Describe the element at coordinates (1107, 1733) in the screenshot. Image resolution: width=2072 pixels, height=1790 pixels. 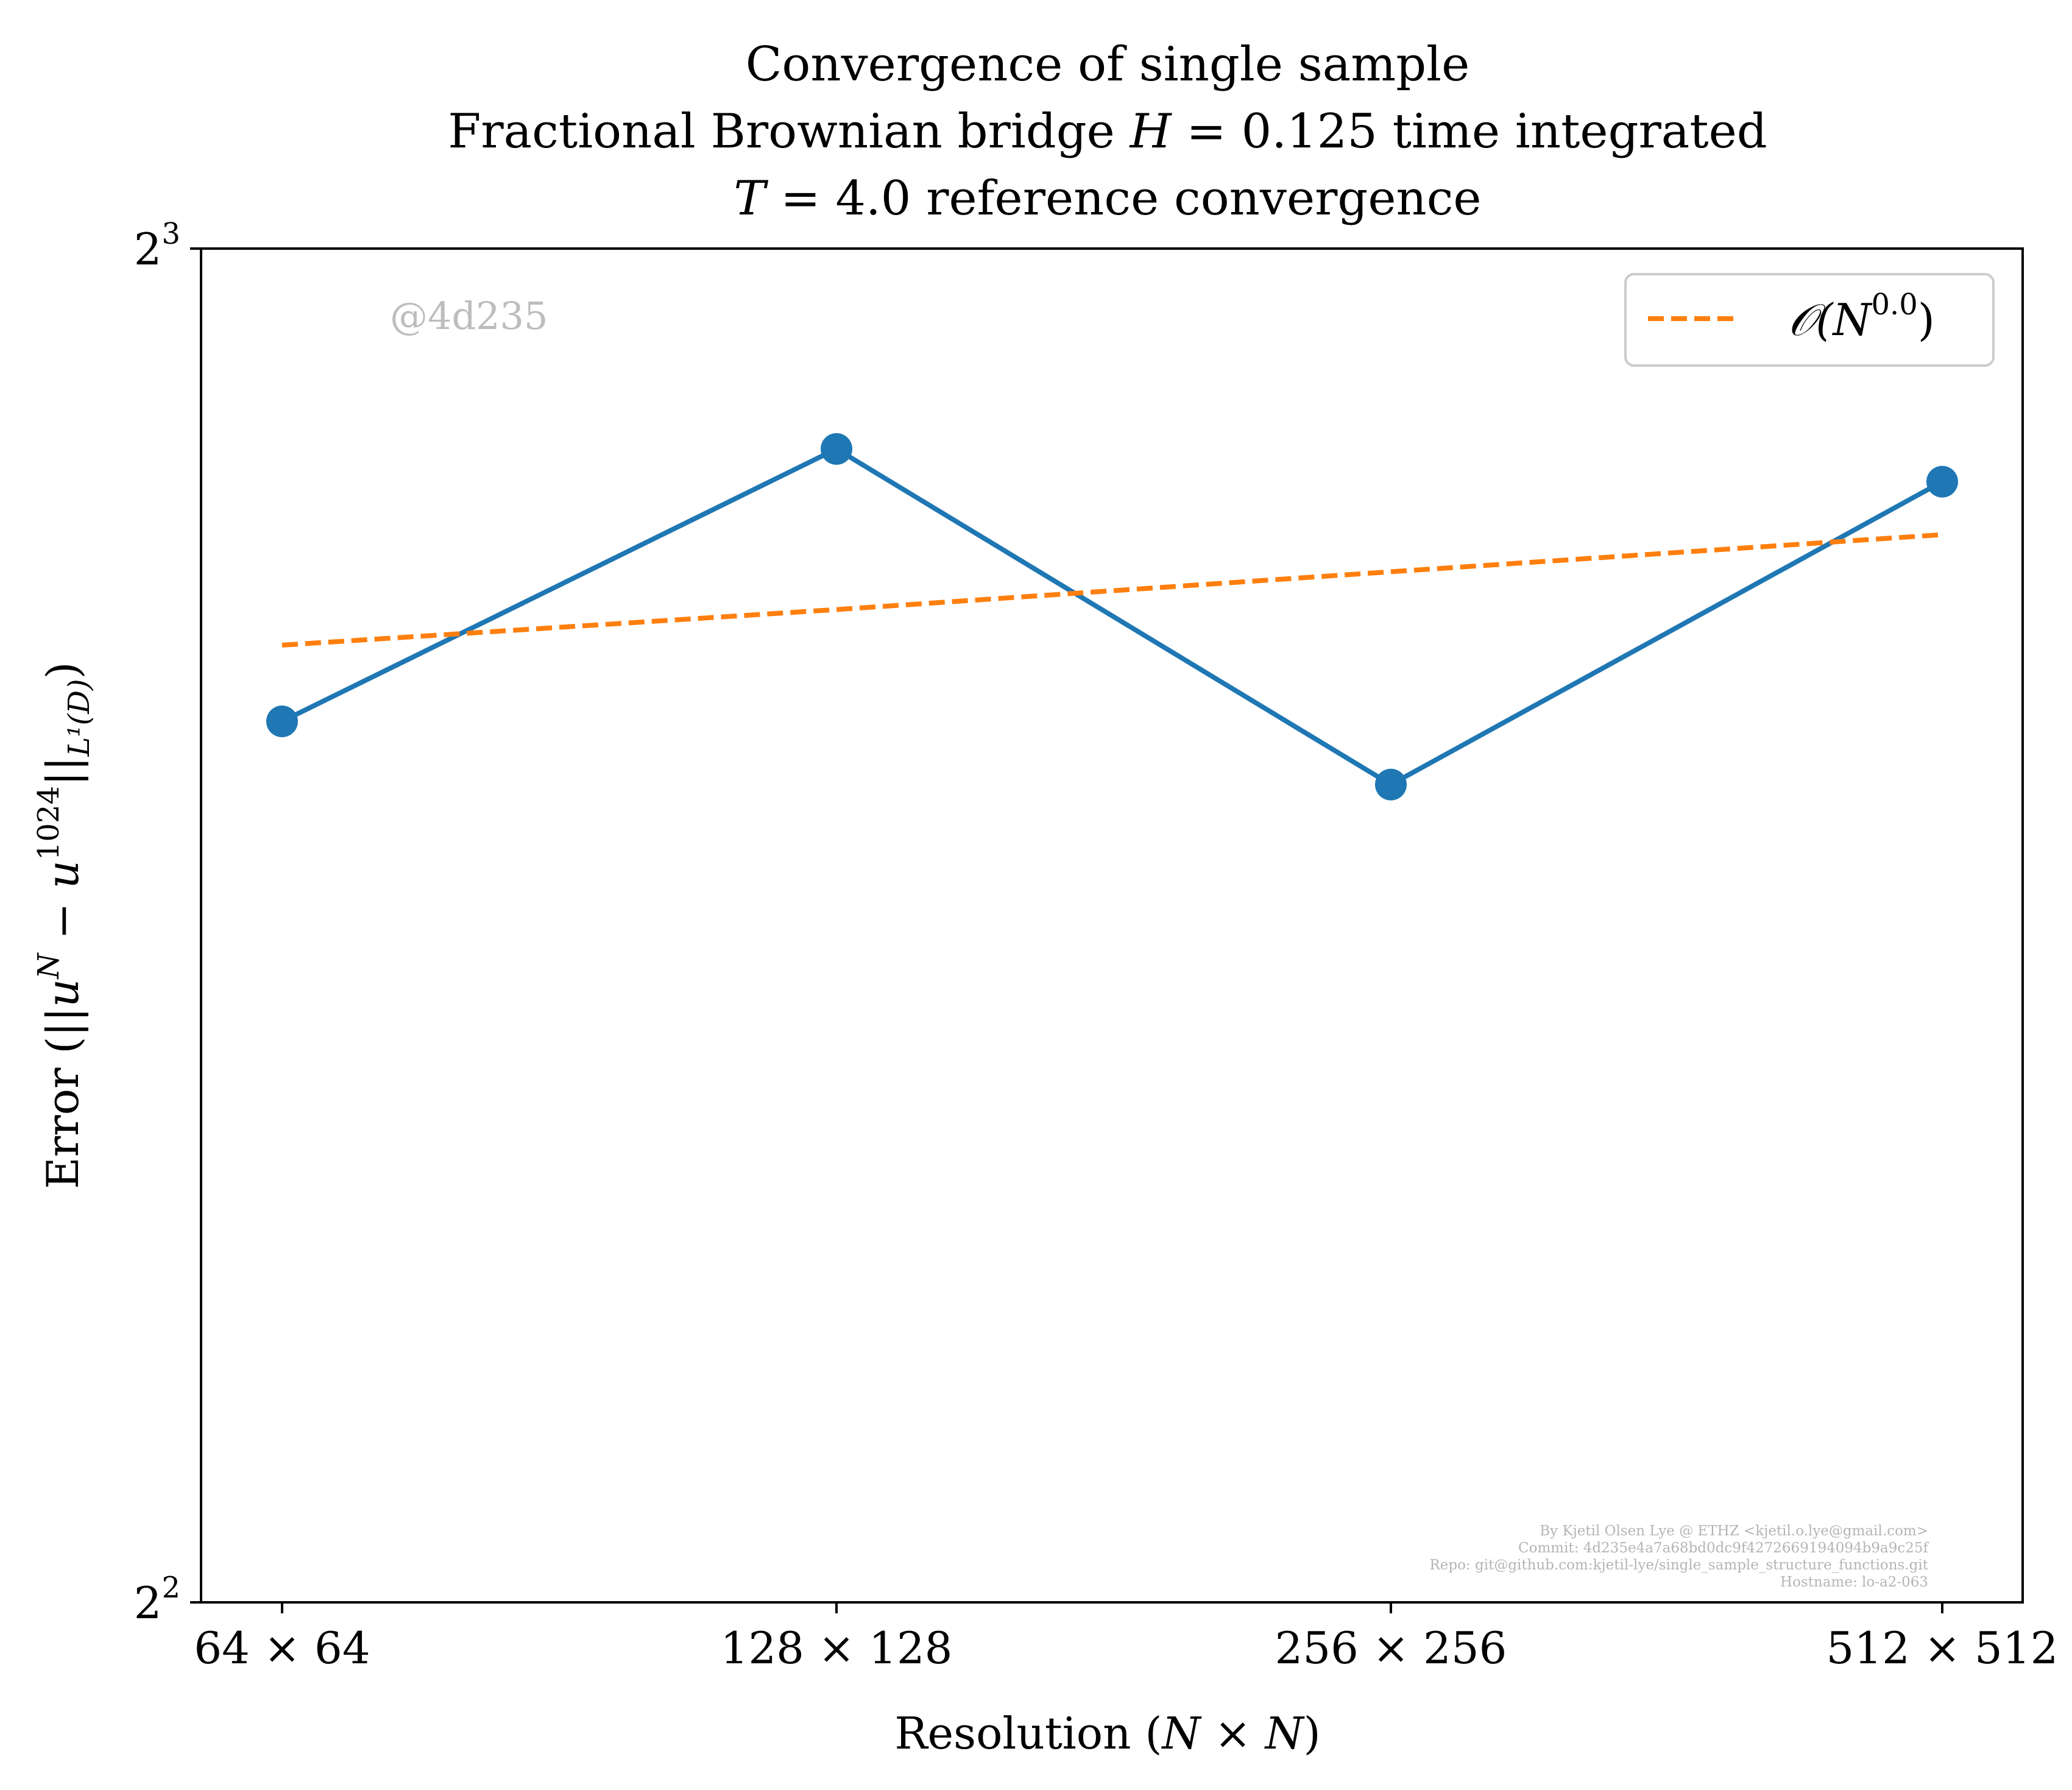
I see `x-axis-label: Resolution (N × N)` at that location.